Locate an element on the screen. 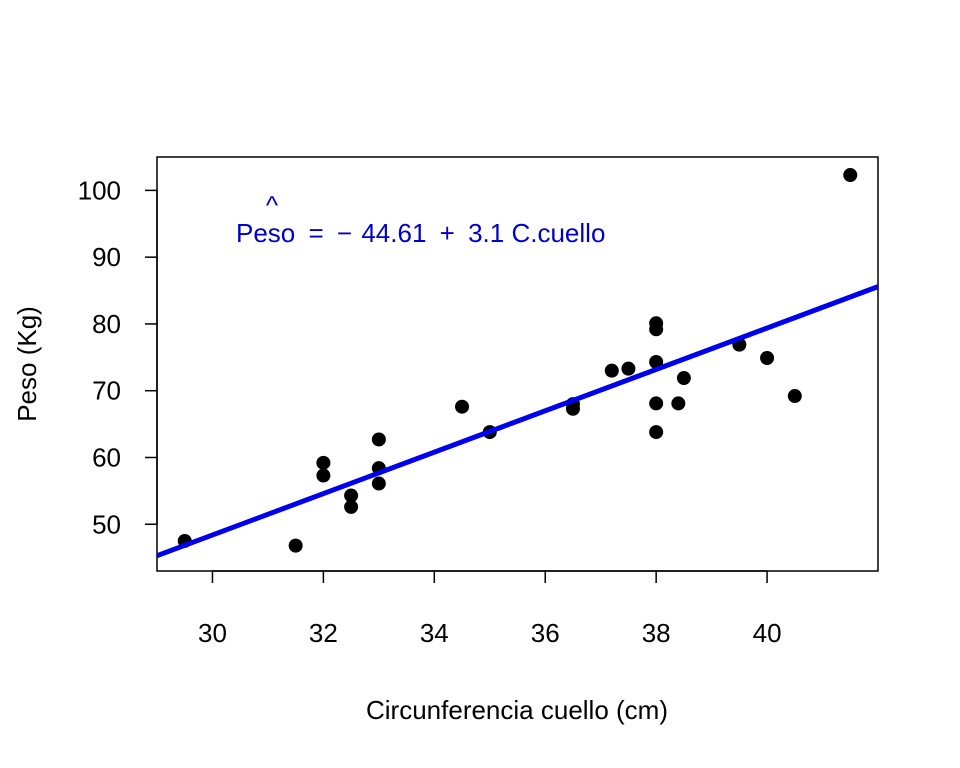 Image resolution: width=960 pixels, height=768 pixels. equation-minus: − is located at coordinates (344, 233).